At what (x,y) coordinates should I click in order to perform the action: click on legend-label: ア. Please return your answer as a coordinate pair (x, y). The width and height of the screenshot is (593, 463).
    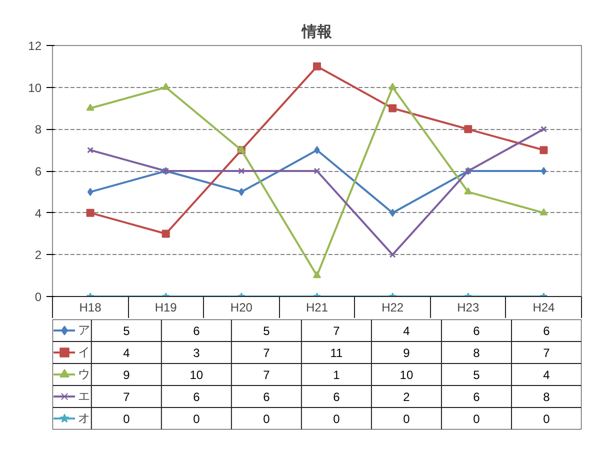
    Looking at the image, I should click on (84, 330).